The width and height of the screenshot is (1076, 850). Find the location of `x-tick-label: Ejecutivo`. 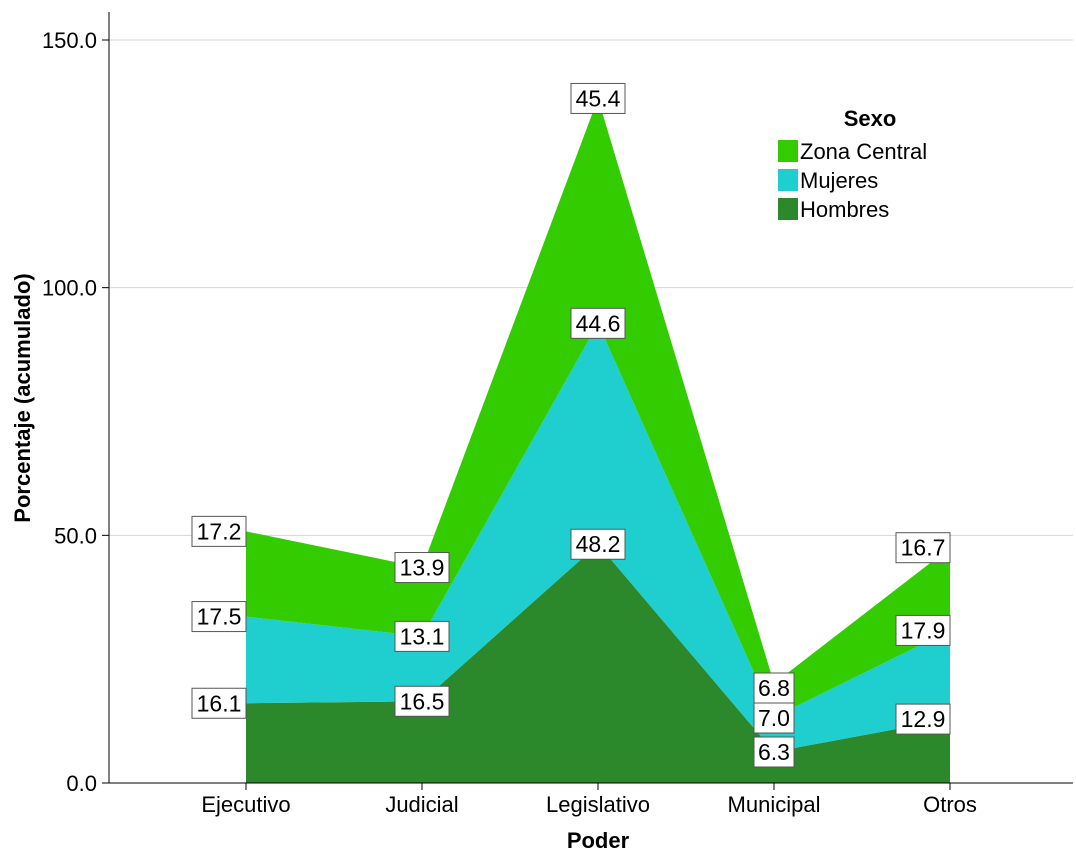

x-tick-label: Ejecutivo is located at coordinates (245, 804).